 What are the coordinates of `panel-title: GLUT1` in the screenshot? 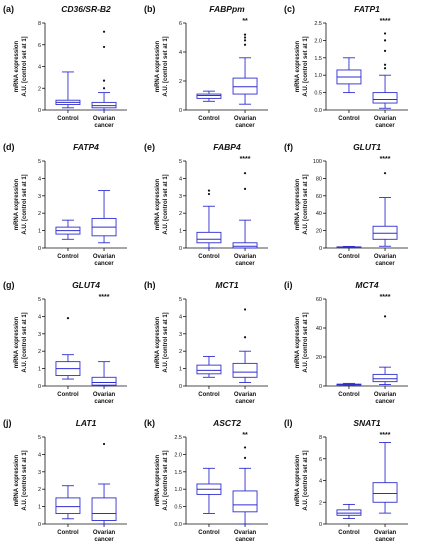 It's located at (367, 147).